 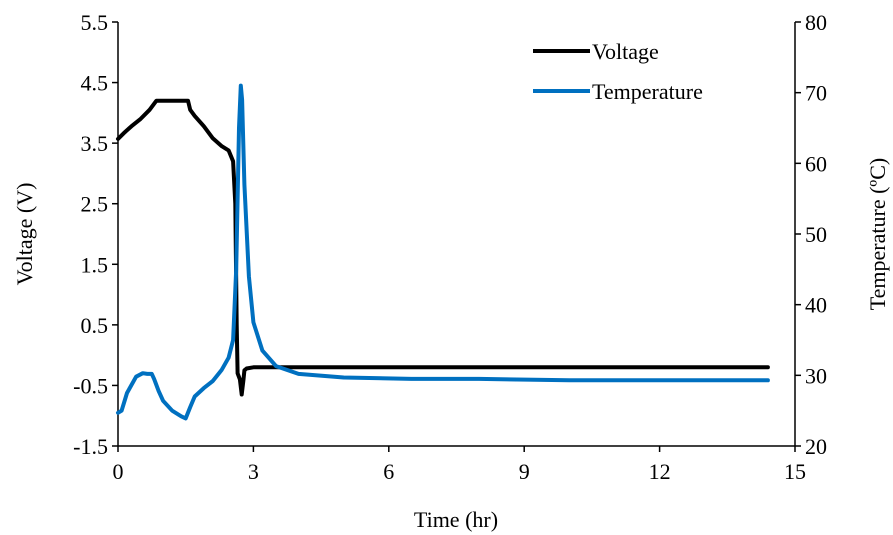 What do you see at coordinates (95, 325) in the screenshot?
I see `y-left-tick-label: 0.5` at bounding box center [95, 325].